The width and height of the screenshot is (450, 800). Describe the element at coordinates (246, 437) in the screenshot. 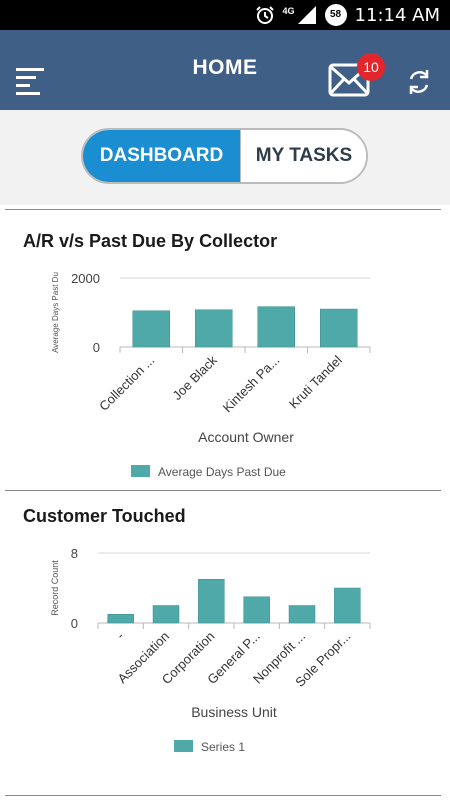

I see `x-axis-title: Account Owner` at that location.